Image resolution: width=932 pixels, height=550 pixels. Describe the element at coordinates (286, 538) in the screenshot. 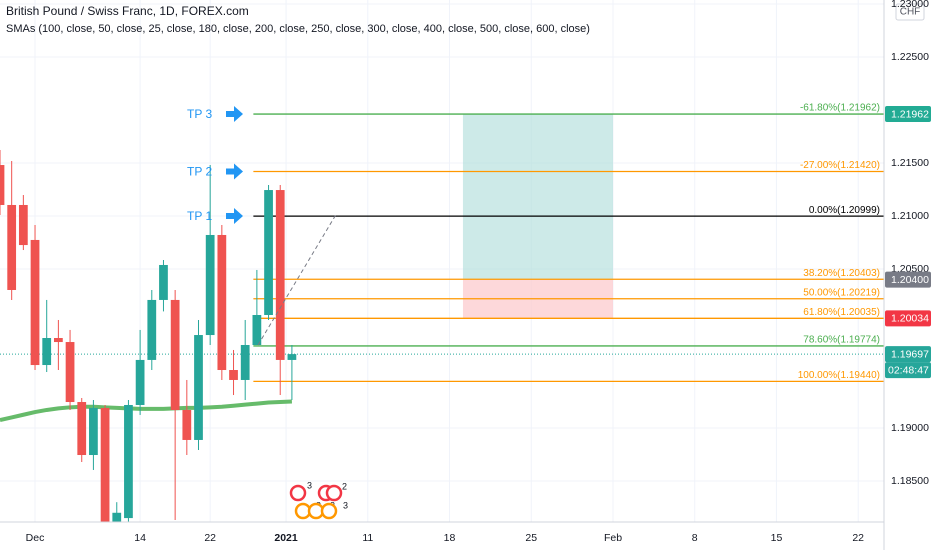

I see `x-tick-label: 2021` at that location.